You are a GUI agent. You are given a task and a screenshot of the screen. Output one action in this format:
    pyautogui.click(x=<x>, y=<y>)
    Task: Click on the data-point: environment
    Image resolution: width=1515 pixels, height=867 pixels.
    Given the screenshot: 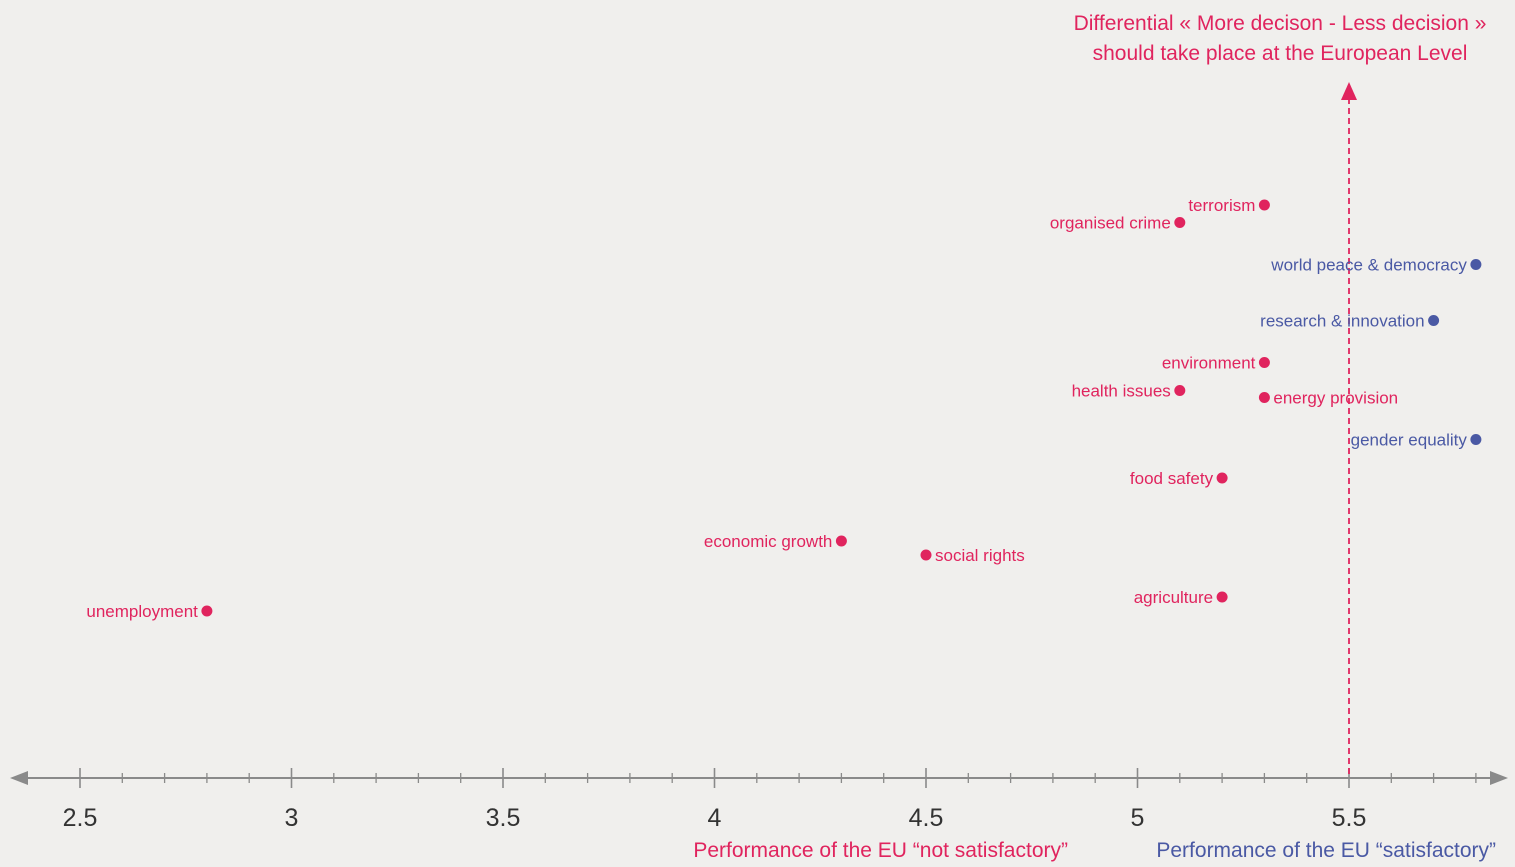 What is the action you would take?
    pyautogui.click(x=1216, y=363)
    